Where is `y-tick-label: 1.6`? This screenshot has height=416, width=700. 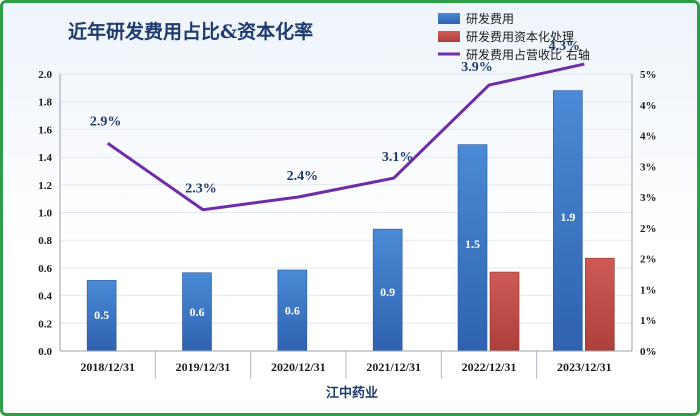 y-tick-label: 1.6 is located at coordinates (45, 130).